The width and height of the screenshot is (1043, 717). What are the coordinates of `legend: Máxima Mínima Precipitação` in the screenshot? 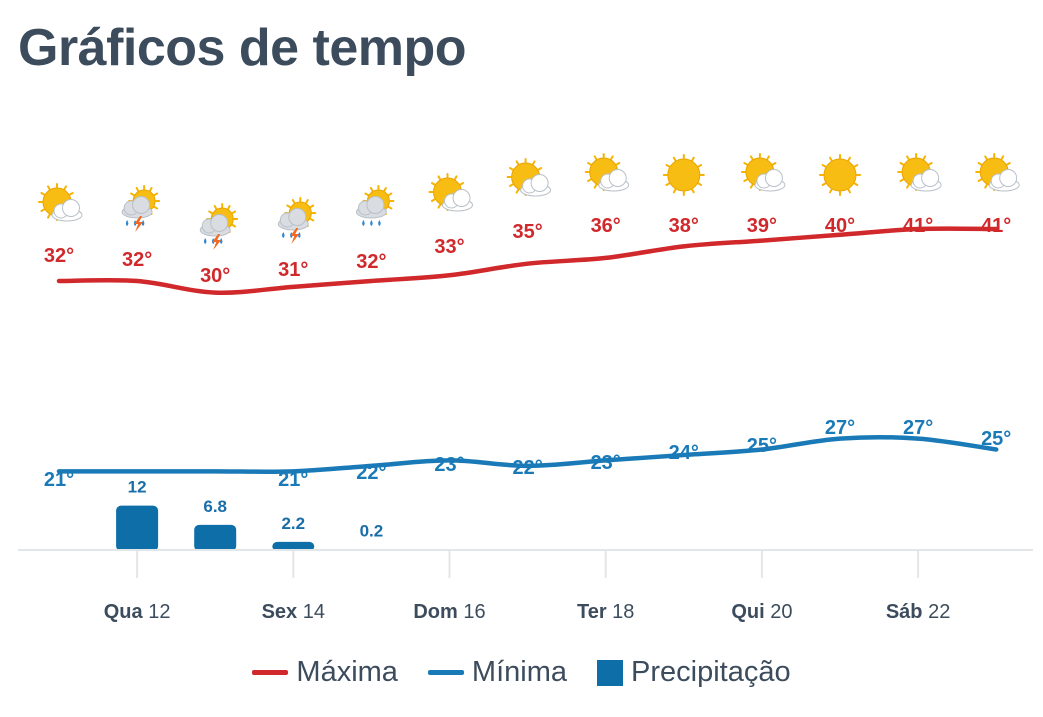 It's located at (521, 672).